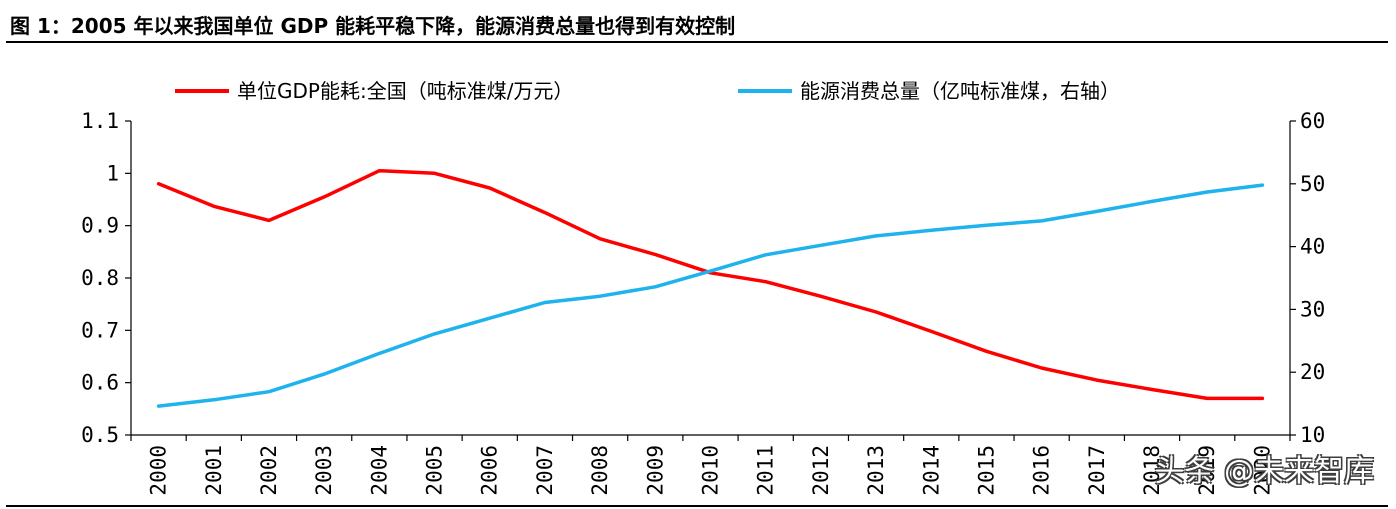  What do you see at coordinates (1042, 470) in the screenshot?
I see `x-tick-label: 2016` at bounding box center [1042, 470].